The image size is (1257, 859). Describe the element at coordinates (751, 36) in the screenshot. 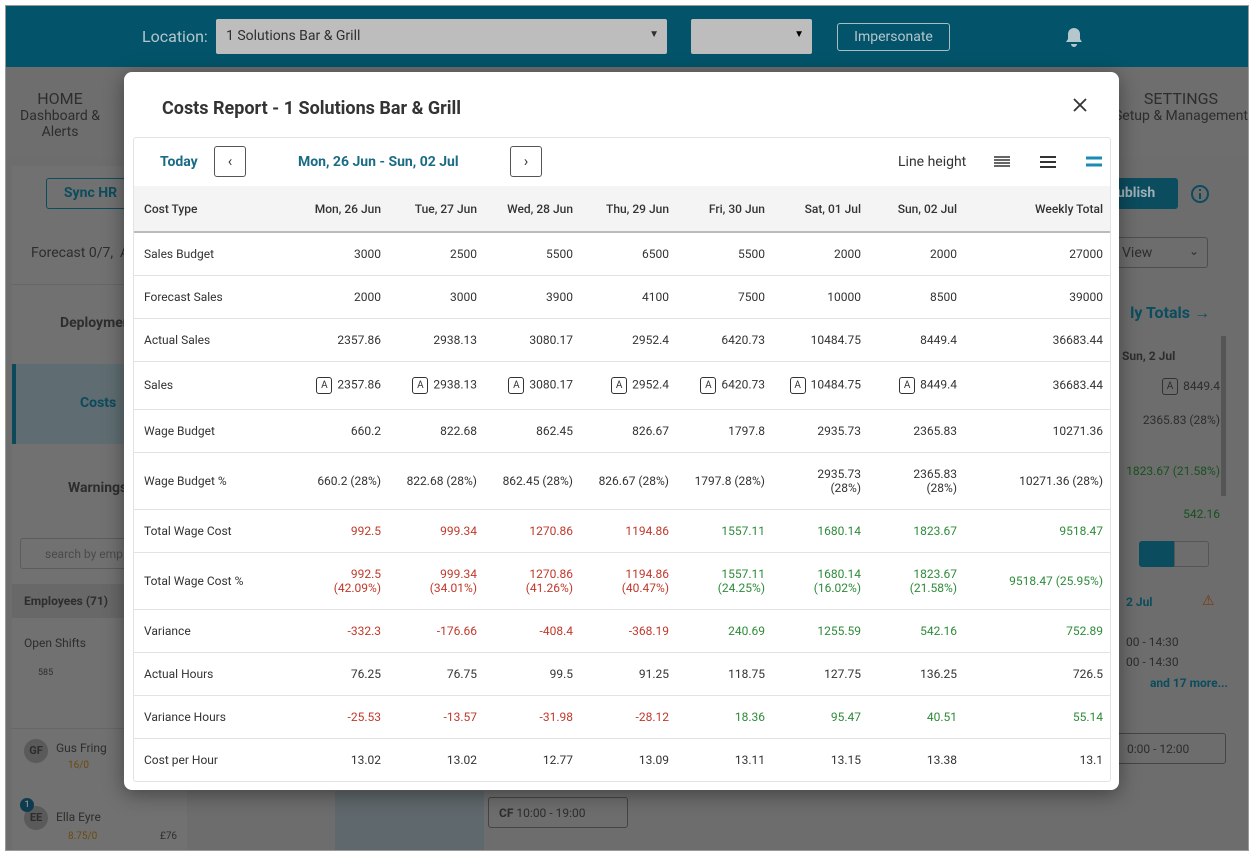

I see `secondary-select: ▼` at that location.